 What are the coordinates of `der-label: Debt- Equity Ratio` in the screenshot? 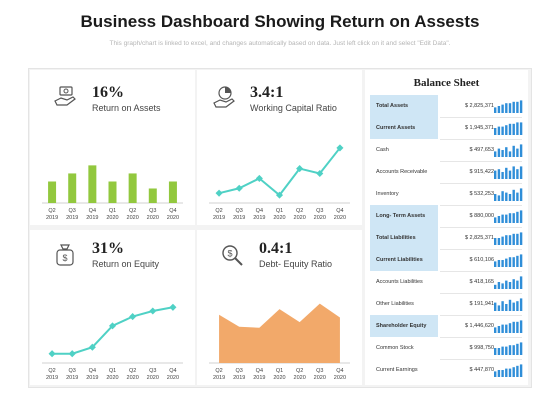 It's located at (296, 264).